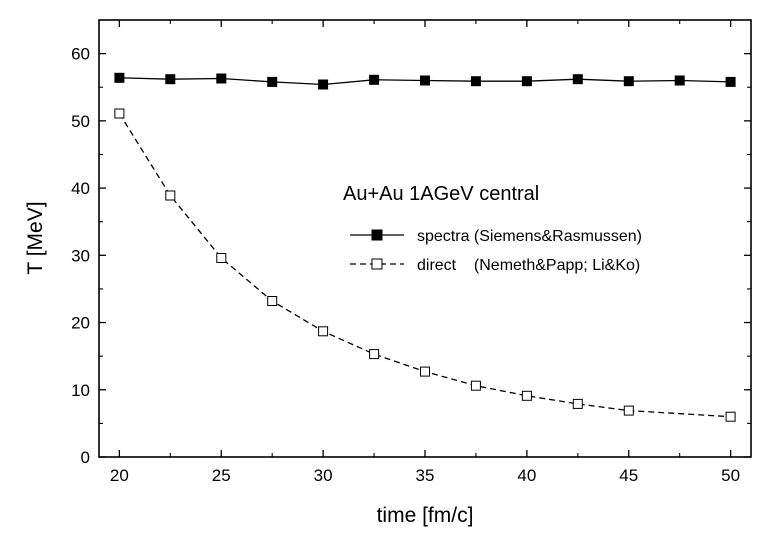  I want to click on y-tick-label: 50, so click(80, 121).